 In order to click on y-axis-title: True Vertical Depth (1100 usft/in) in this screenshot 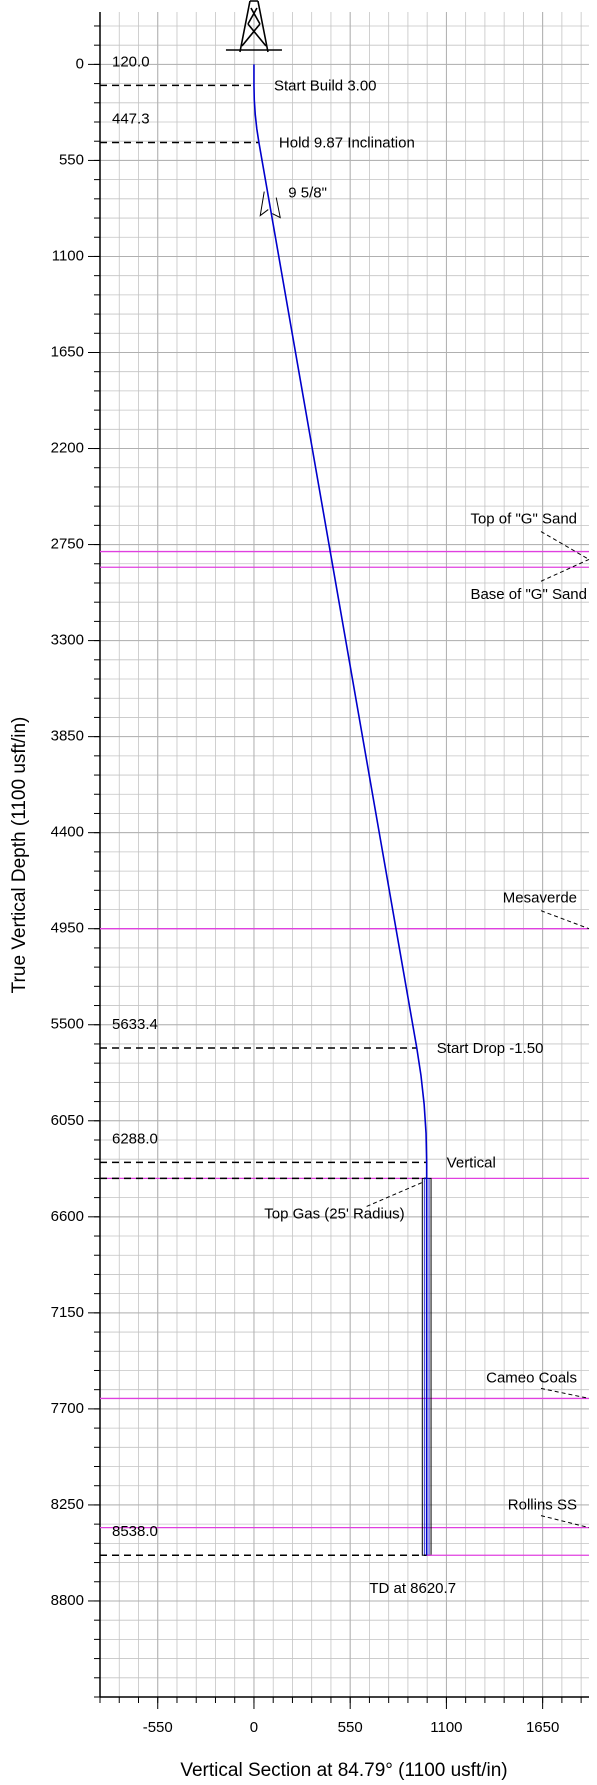, I will do `click(19, 855)`.